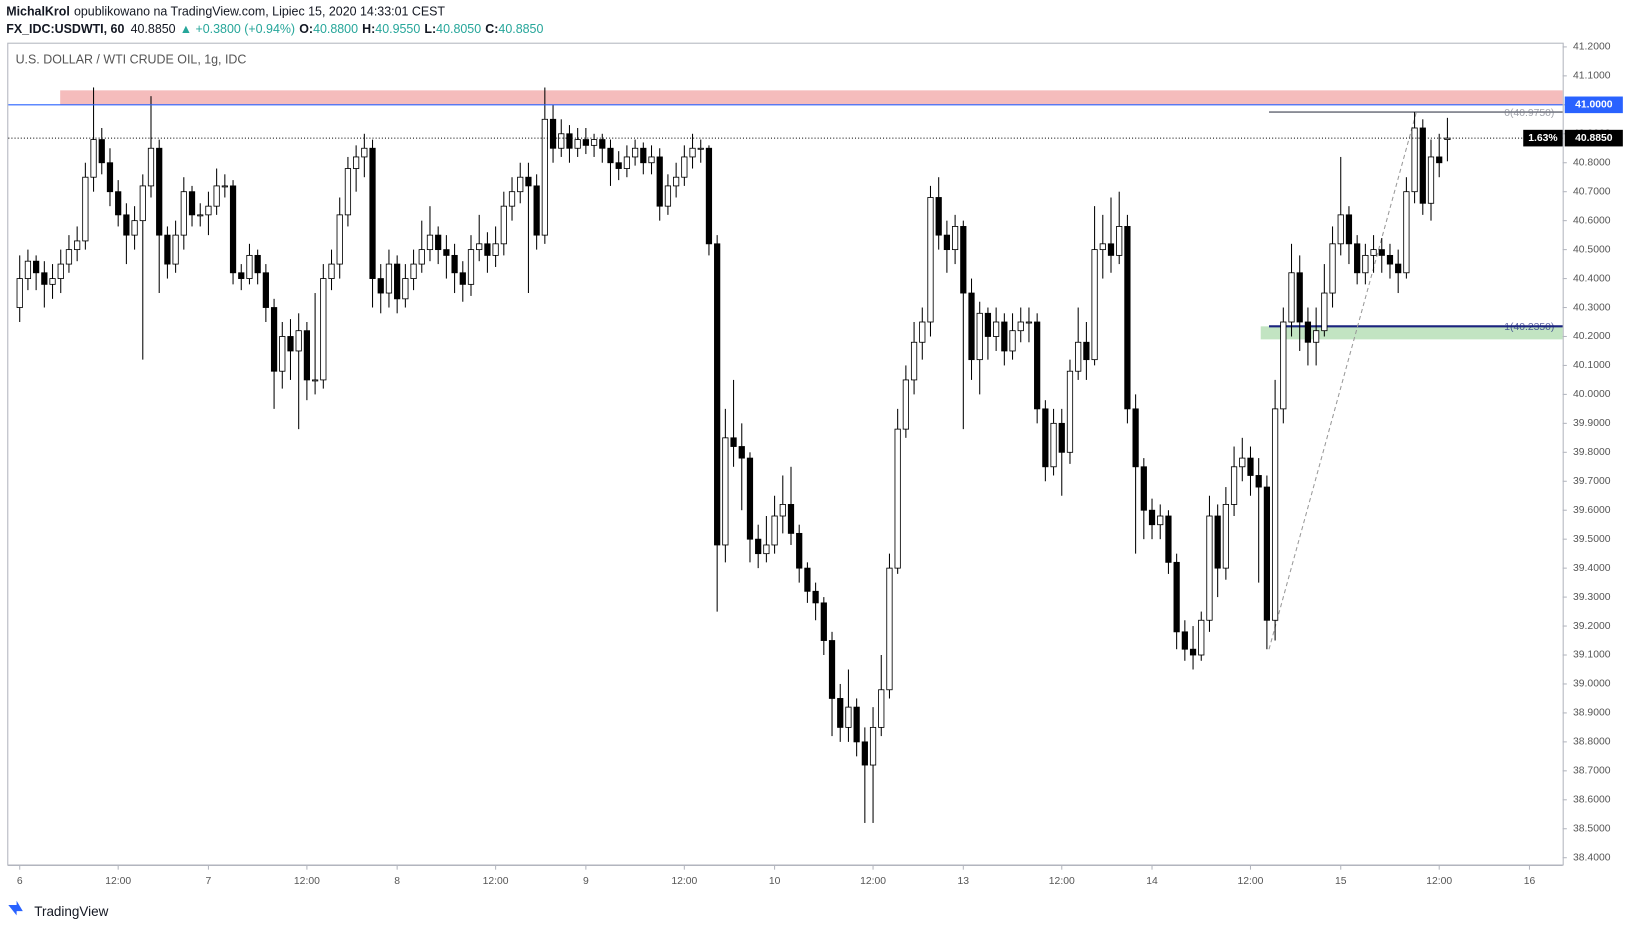  What do you see at coordinates (306, 30) in the screenshot?
I see `open-label: O:` at bounding box center [306, 30].